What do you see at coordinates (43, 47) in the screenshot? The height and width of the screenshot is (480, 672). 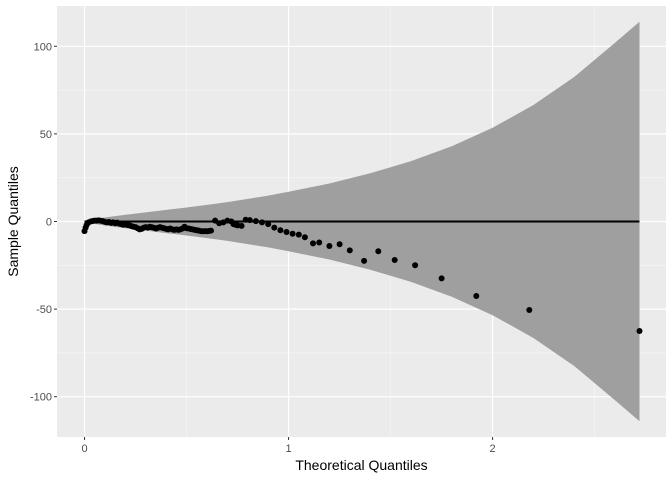 I see `y-tick-label: 100` at bounding box center [43, 47].